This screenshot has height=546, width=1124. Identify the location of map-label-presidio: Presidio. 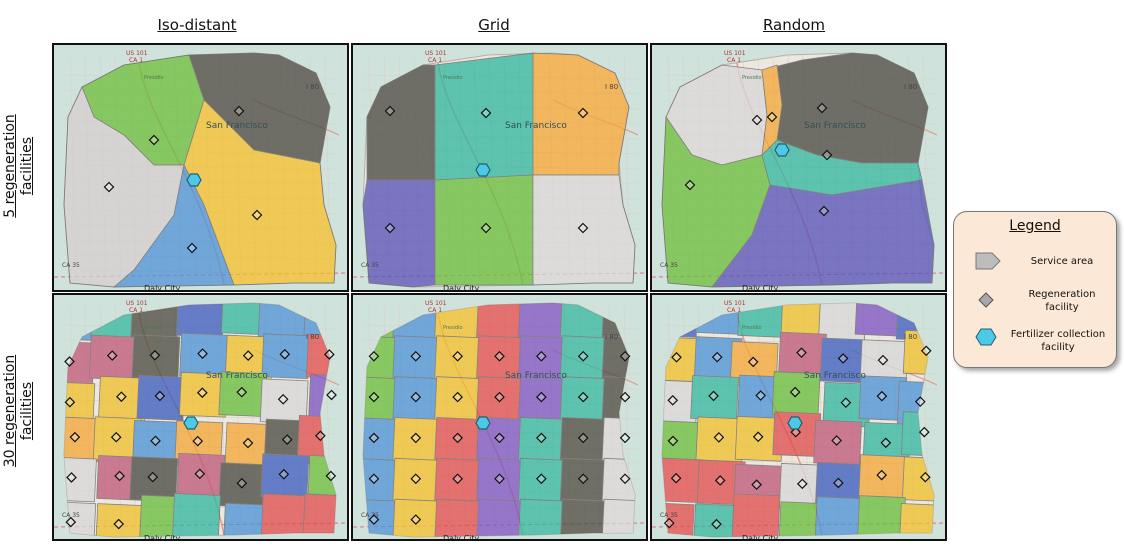
(453, 328).